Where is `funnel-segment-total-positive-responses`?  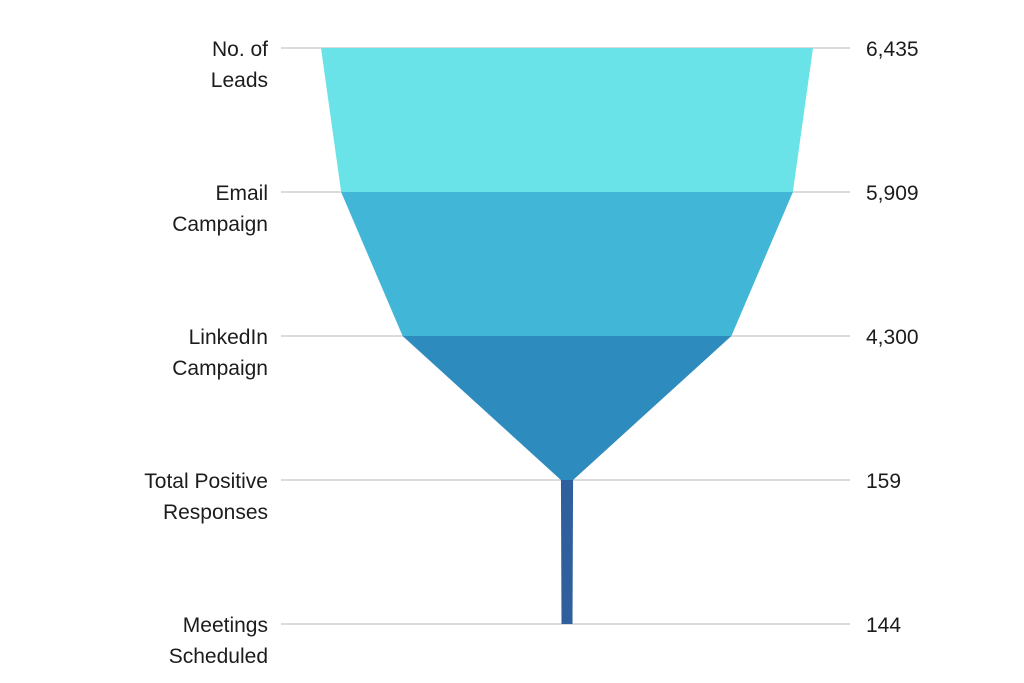 funnel-segment-total-positive-responses is located at coordinates (567, 552).